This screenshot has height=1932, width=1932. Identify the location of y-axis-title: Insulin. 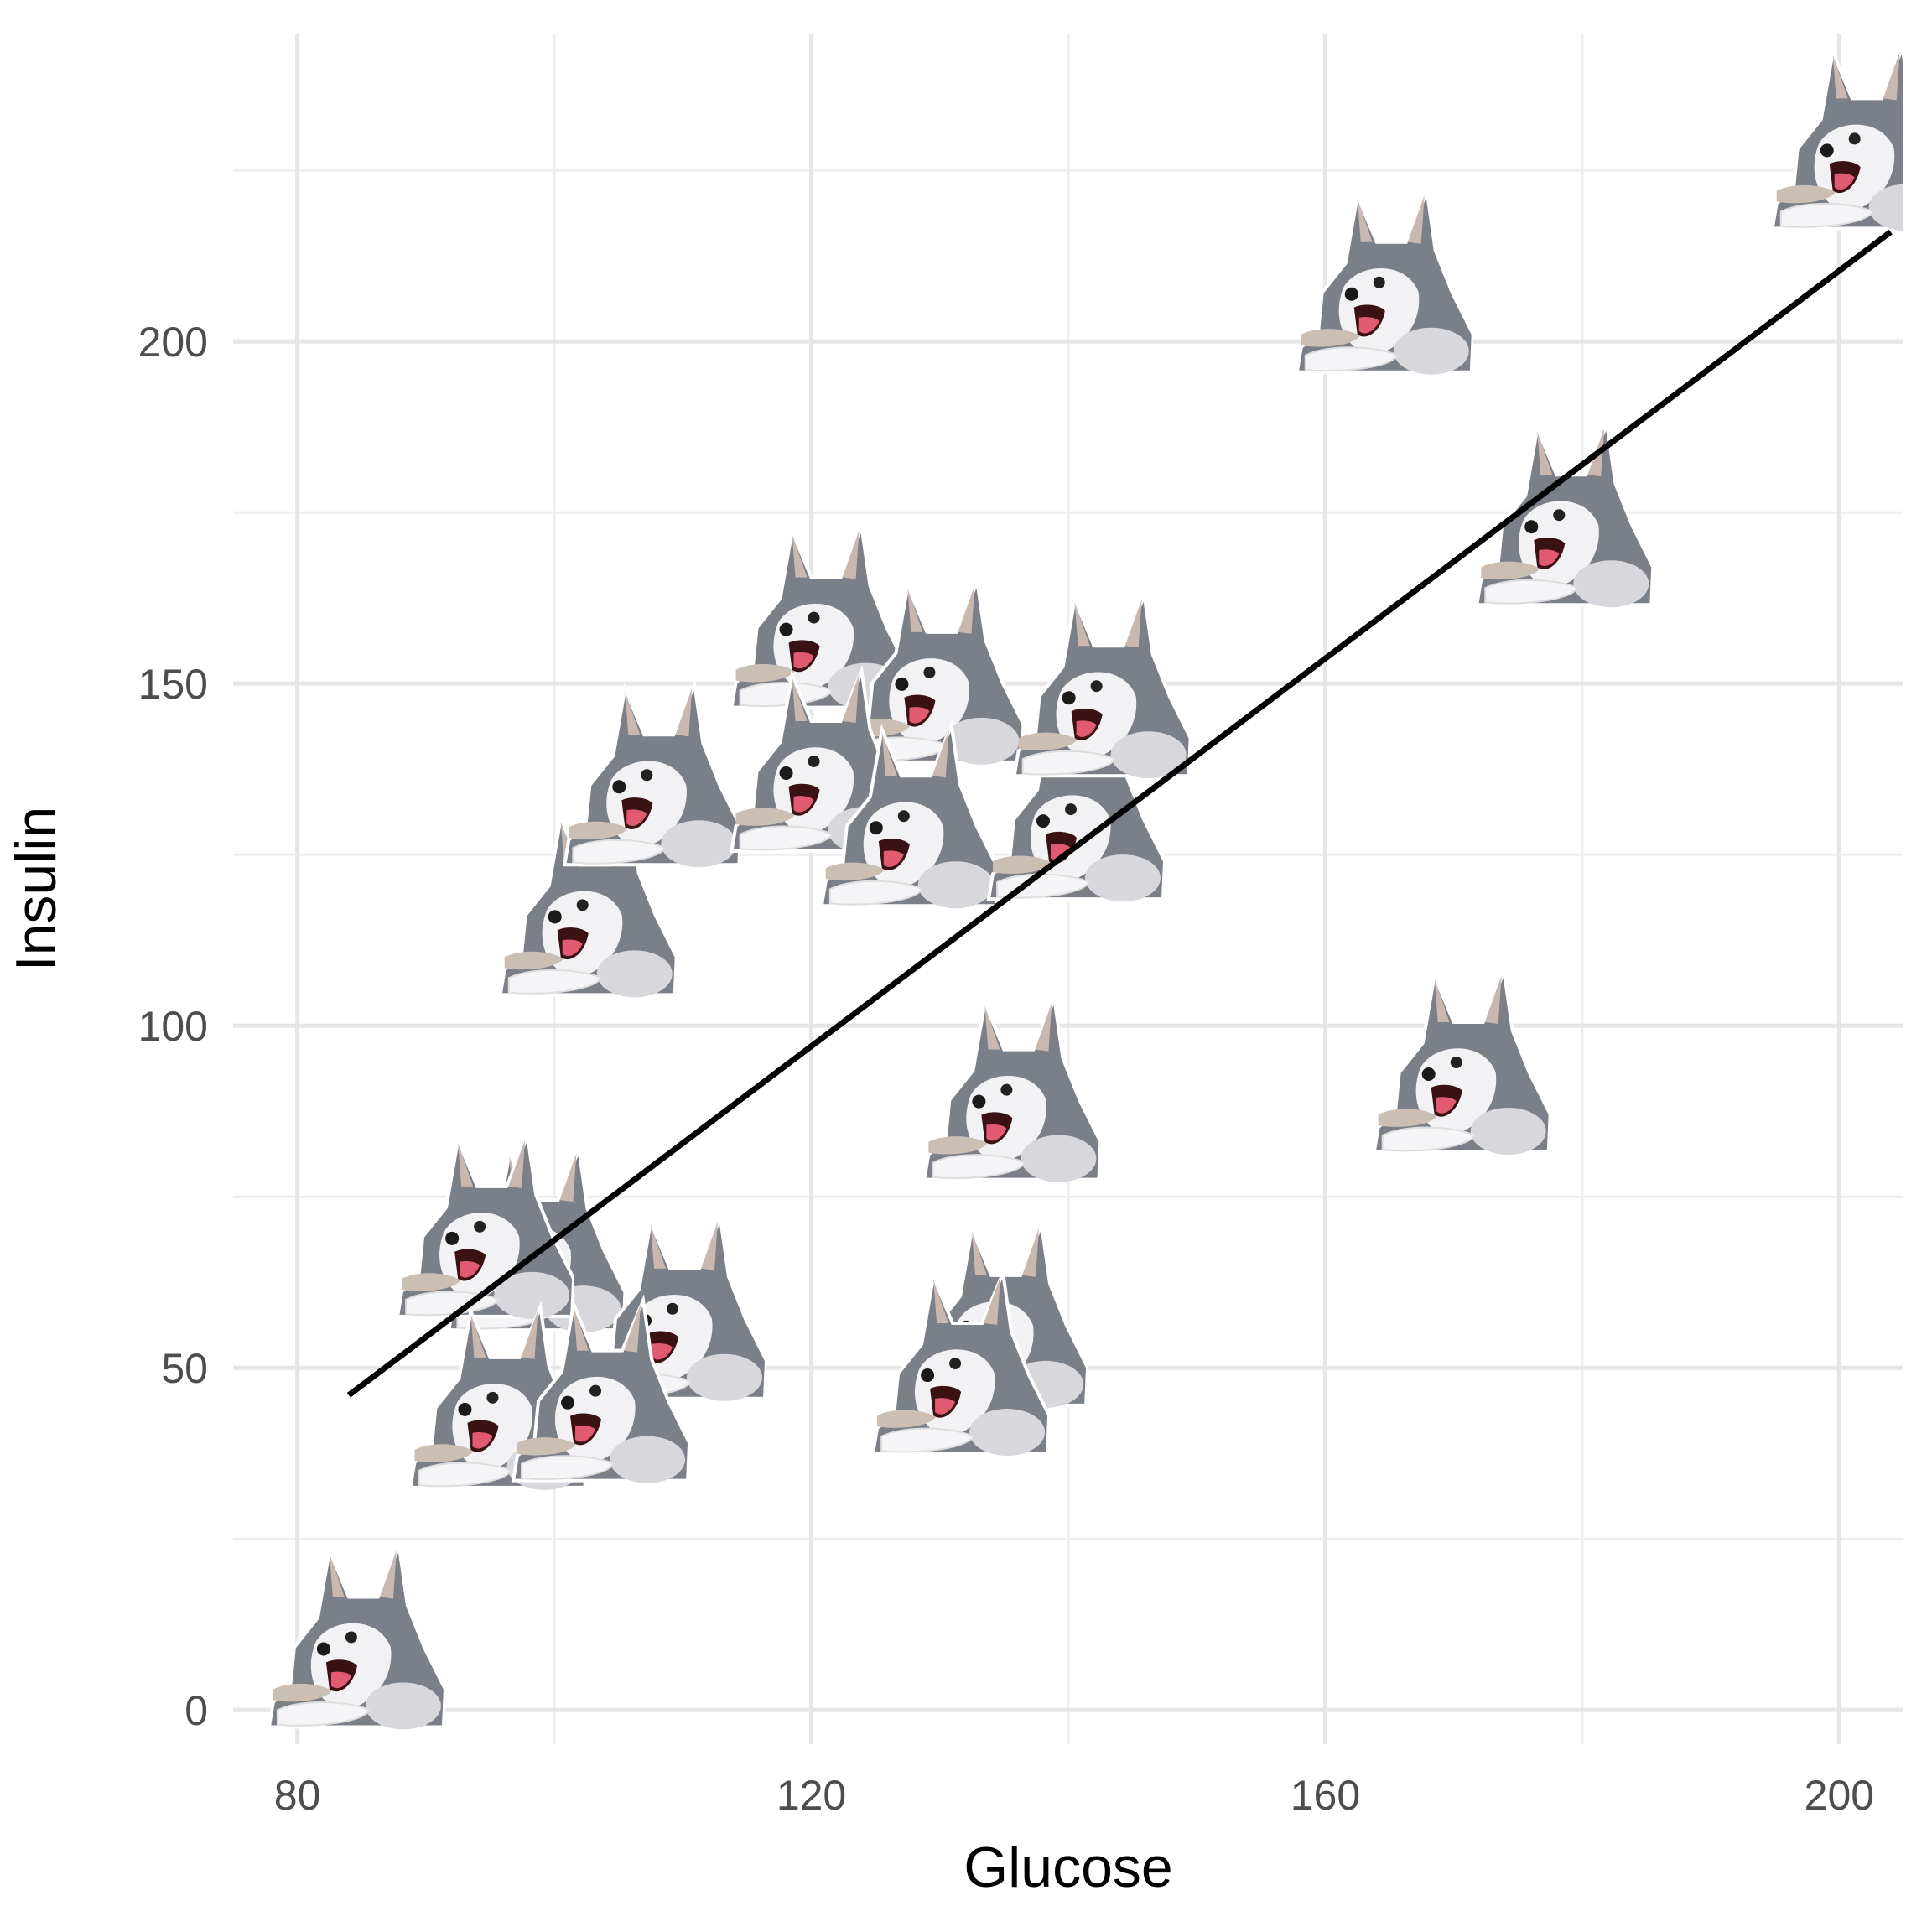
(36, 889).